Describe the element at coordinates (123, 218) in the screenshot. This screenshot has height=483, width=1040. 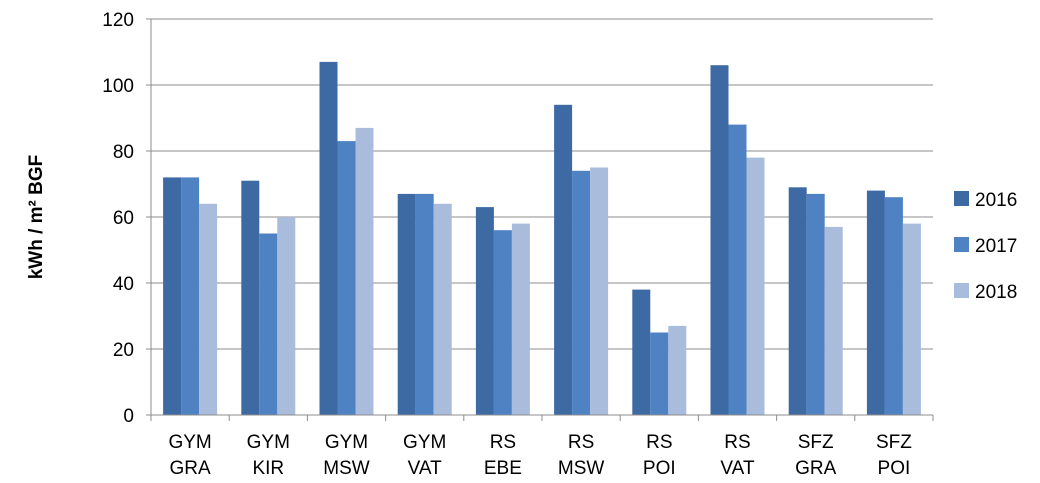
I see `y-tick-label: 60` at that location.